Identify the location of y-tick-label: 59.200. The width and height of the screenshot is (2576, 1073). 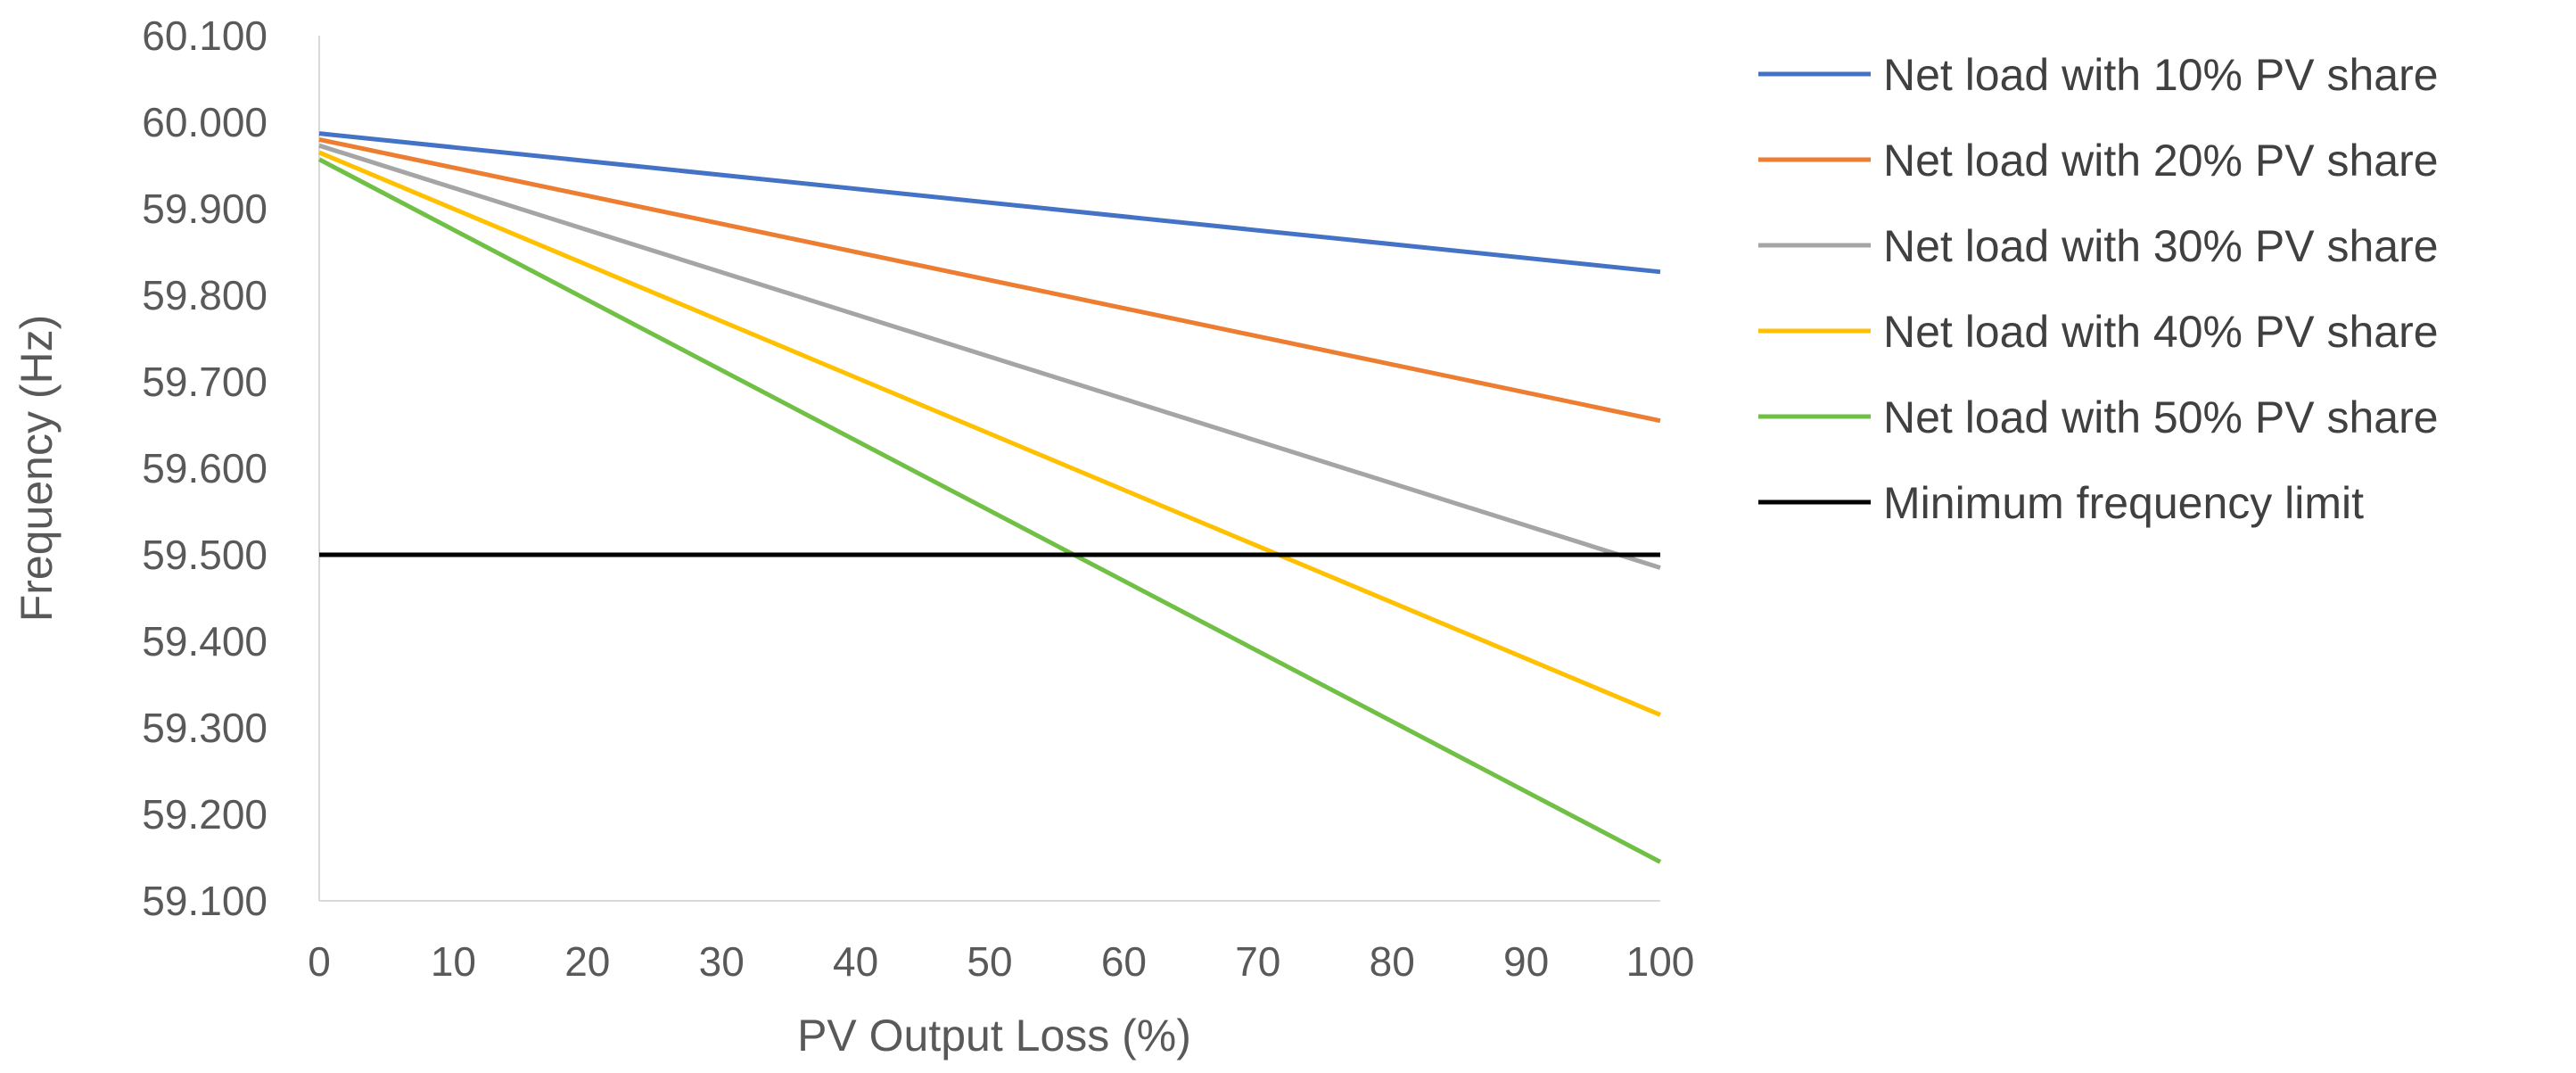
(204, 815).